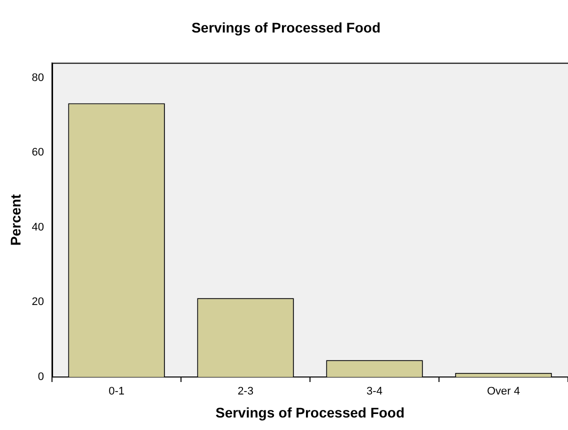  What do you see at coordinates (116, 392) in the screenshot?
I see `x-tick-label: 0-1` at bounding box center [116, 392].